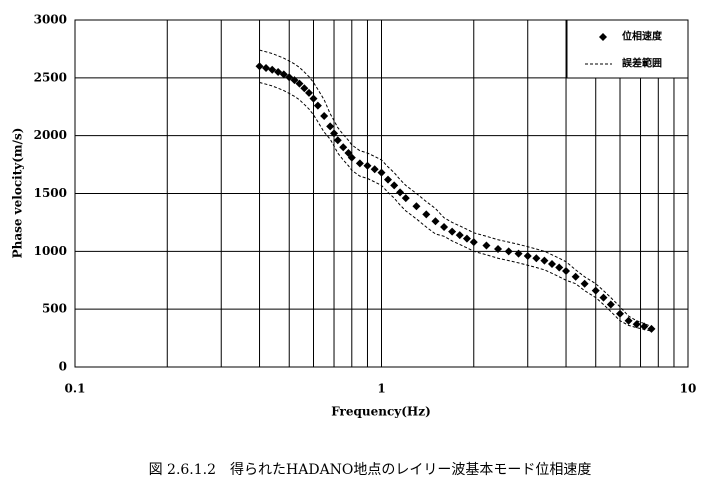 This screenshot has height=503, width=726. Describe the element at coordinates (75, 389) in the screenshot. I see `x-tick-label: 0.1` at that location.